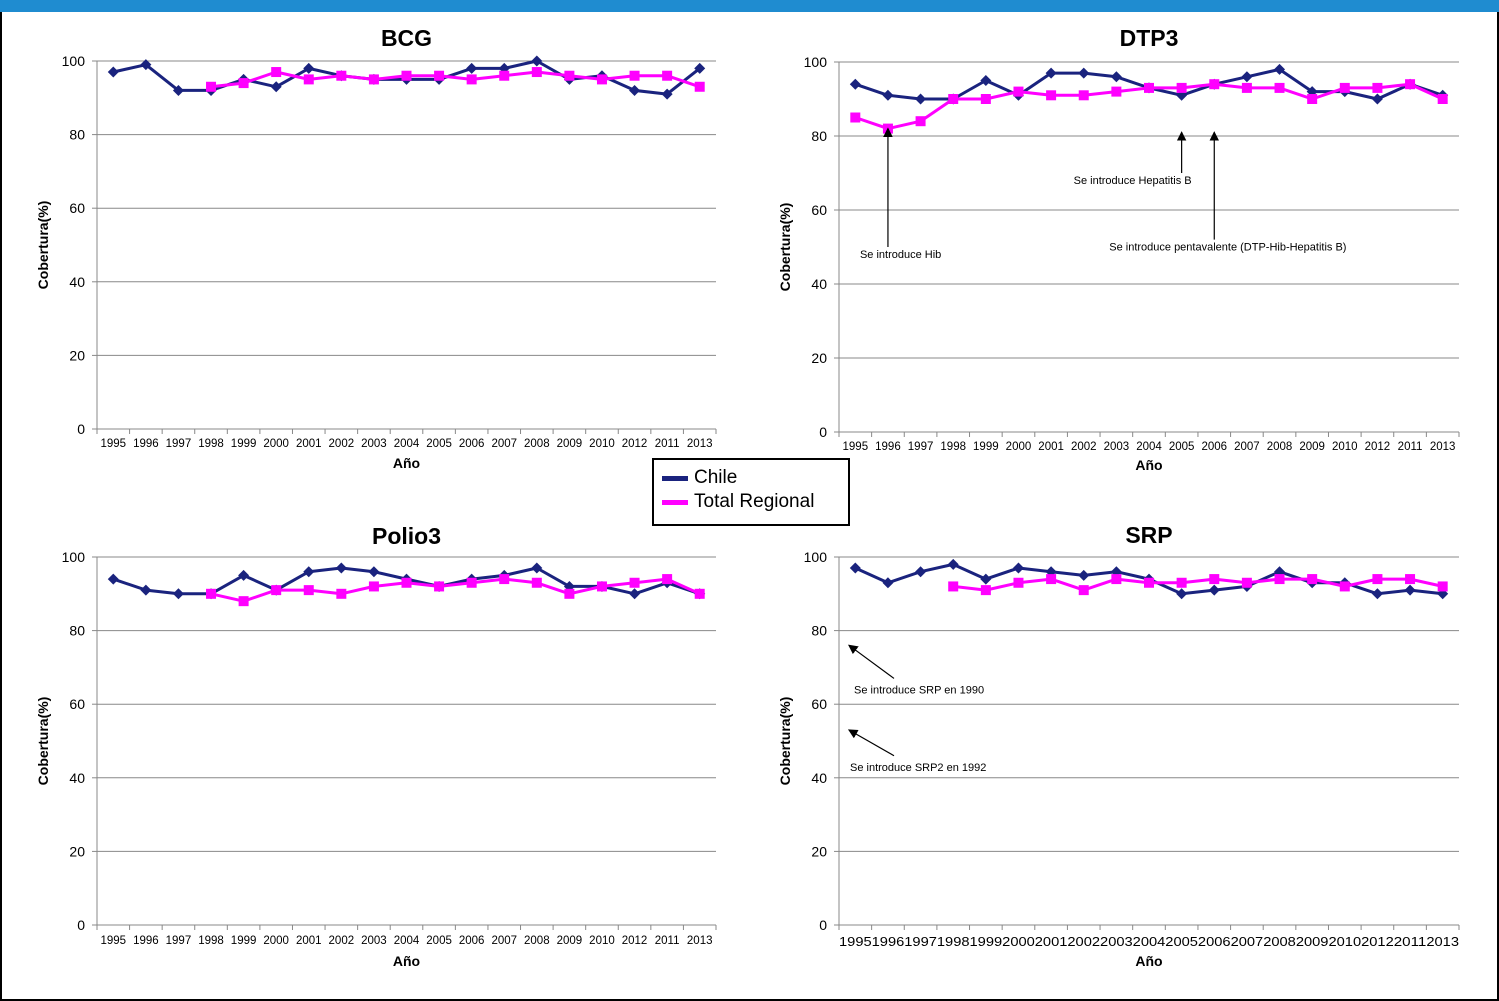 The height and width of the screenshot is (1001, 1499). I want to click on x-tick-label: 2004, so click(1149, 447).